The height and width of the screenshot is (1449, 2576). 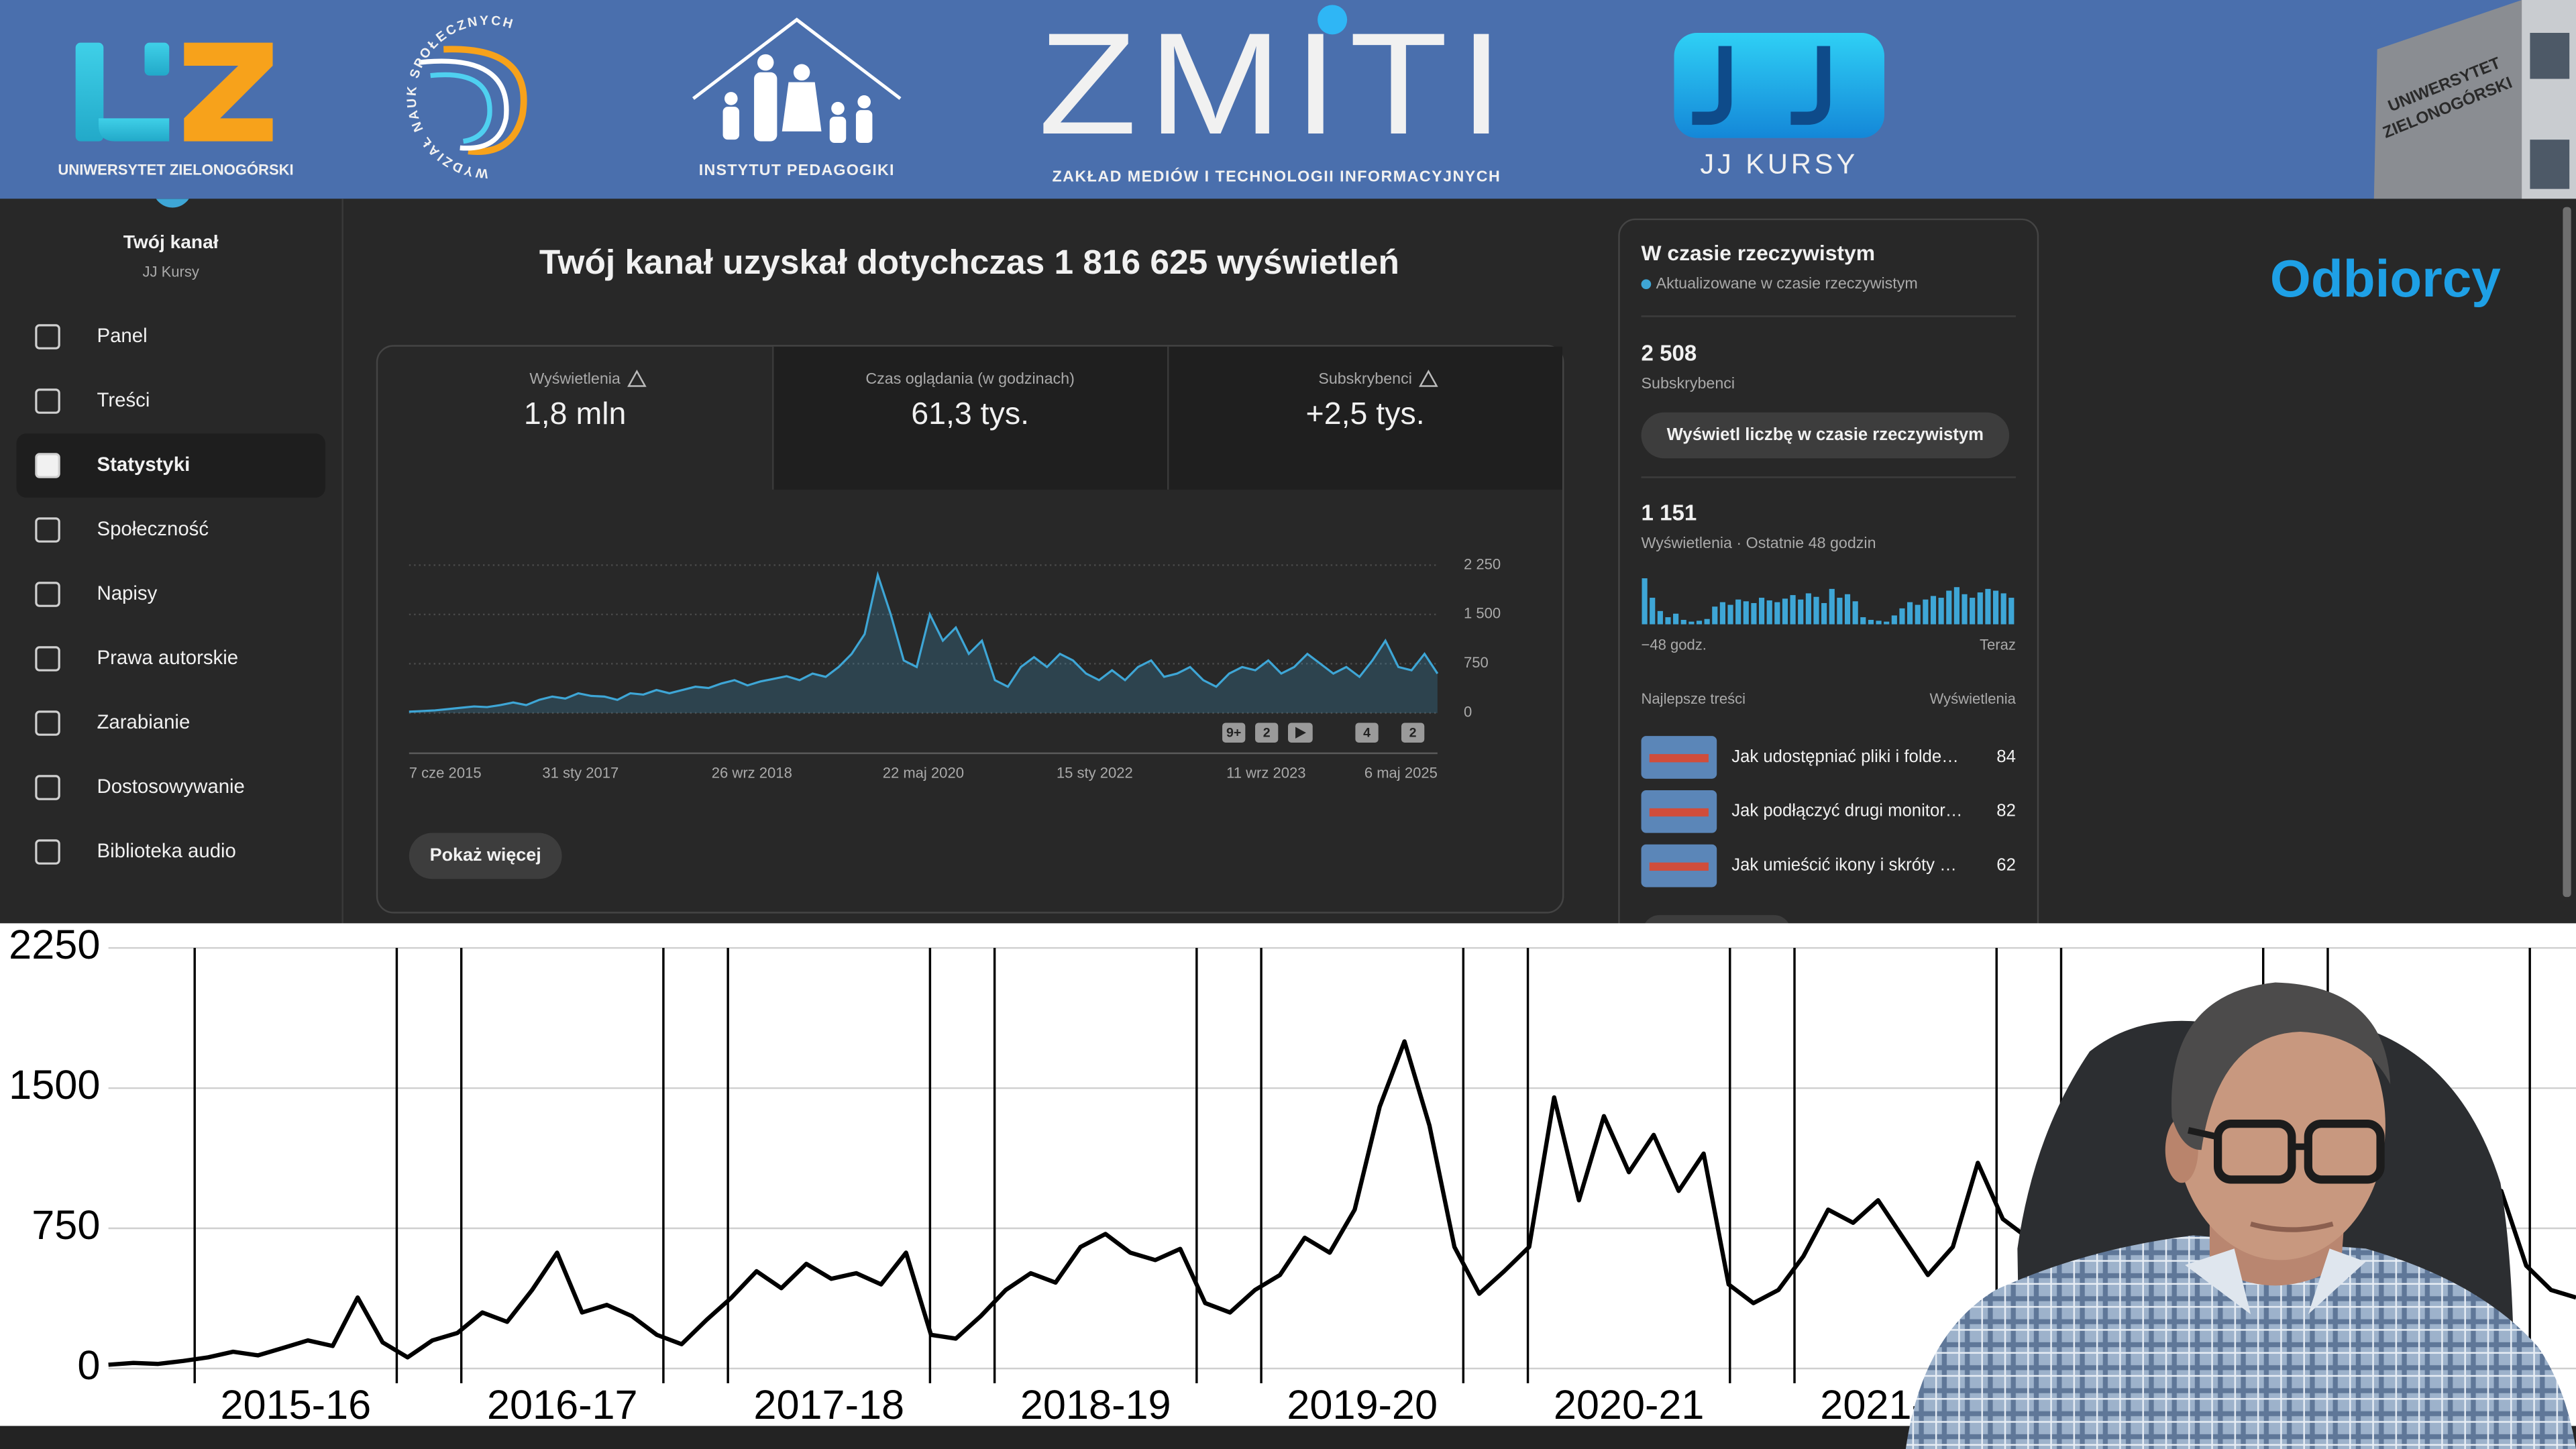 I want to click on x-tick-label: 2016-17, so click(x=562, y=1405).